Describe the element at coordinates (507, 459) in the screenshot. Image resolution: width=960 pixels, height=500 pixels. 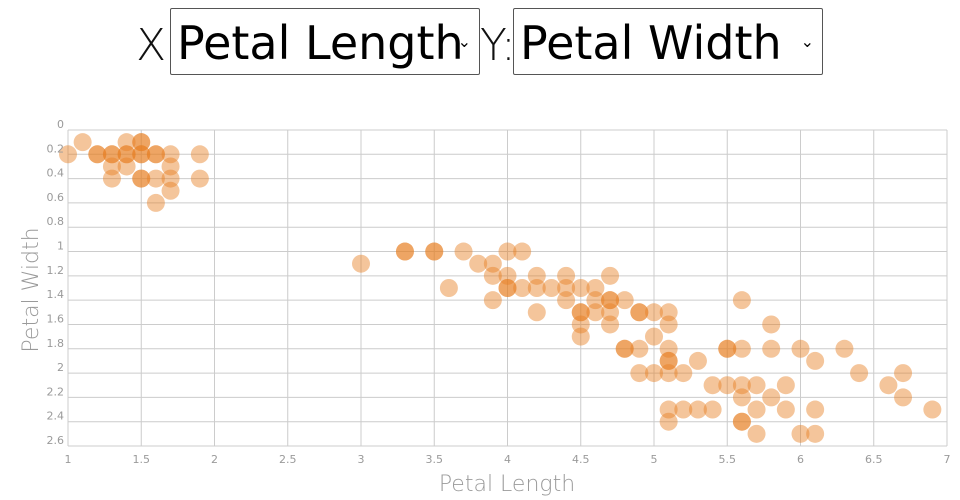
I see `x-tick-label: 4` at that location.